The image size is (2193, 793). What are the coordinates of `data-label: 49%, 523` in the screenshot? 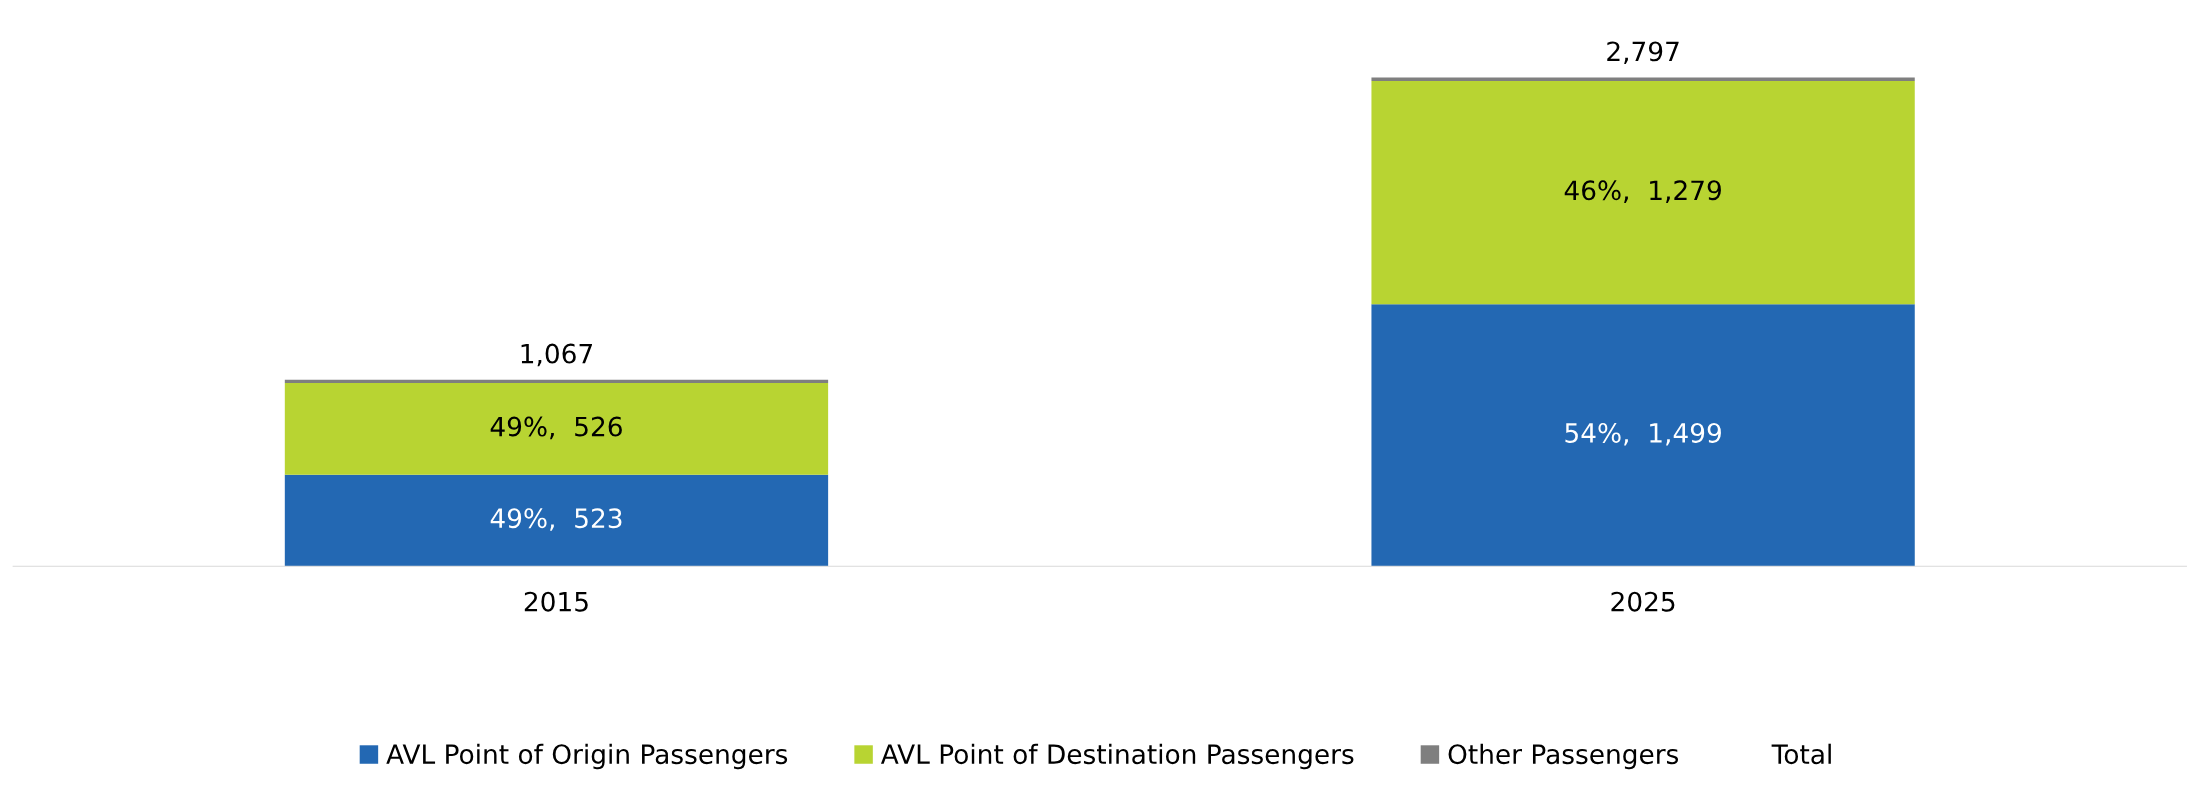 It's located at (556, 519).